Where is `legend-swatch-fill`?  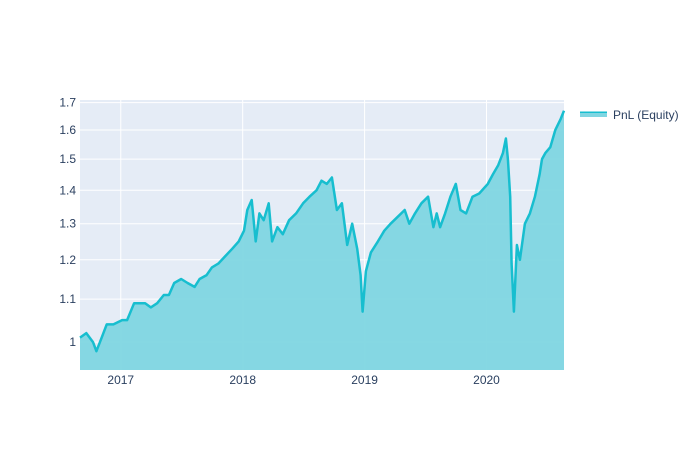
legend-swatch-fill is located at coordinates (593, 115).